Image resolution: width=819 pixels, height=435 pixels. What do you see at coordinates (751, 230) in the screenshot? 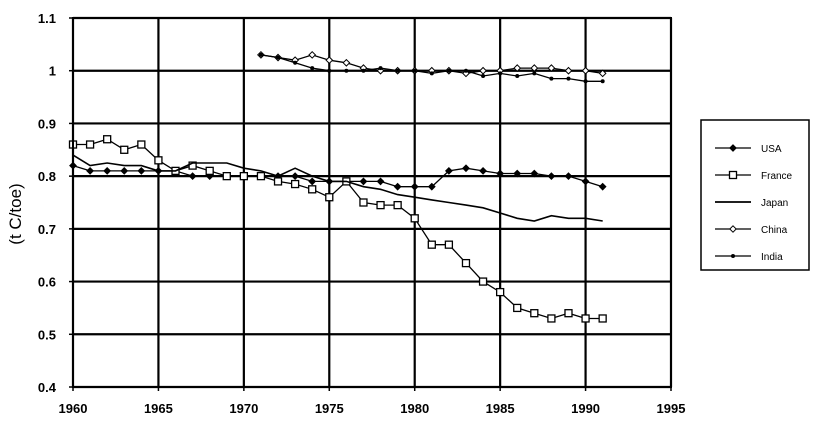
I see `legend-item-china: China` at bounding box center [751, 230].